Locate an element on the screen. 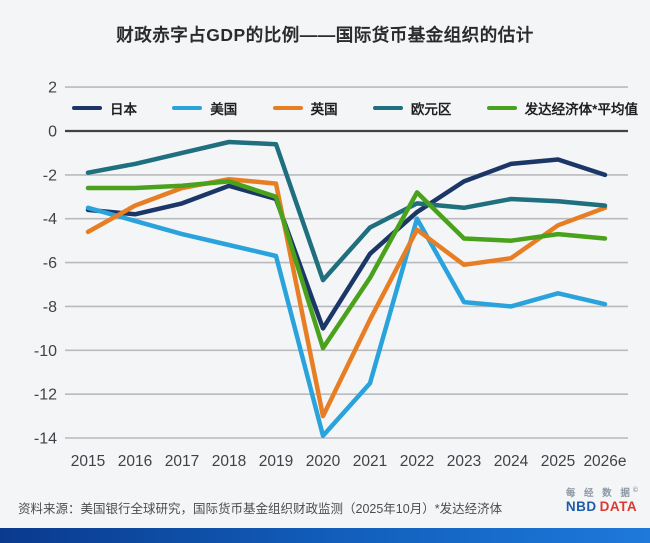 Image resolution: width=650 pixels, height=543 pixels. x-tick-label: 2016 is located at coordinates (135, 461).